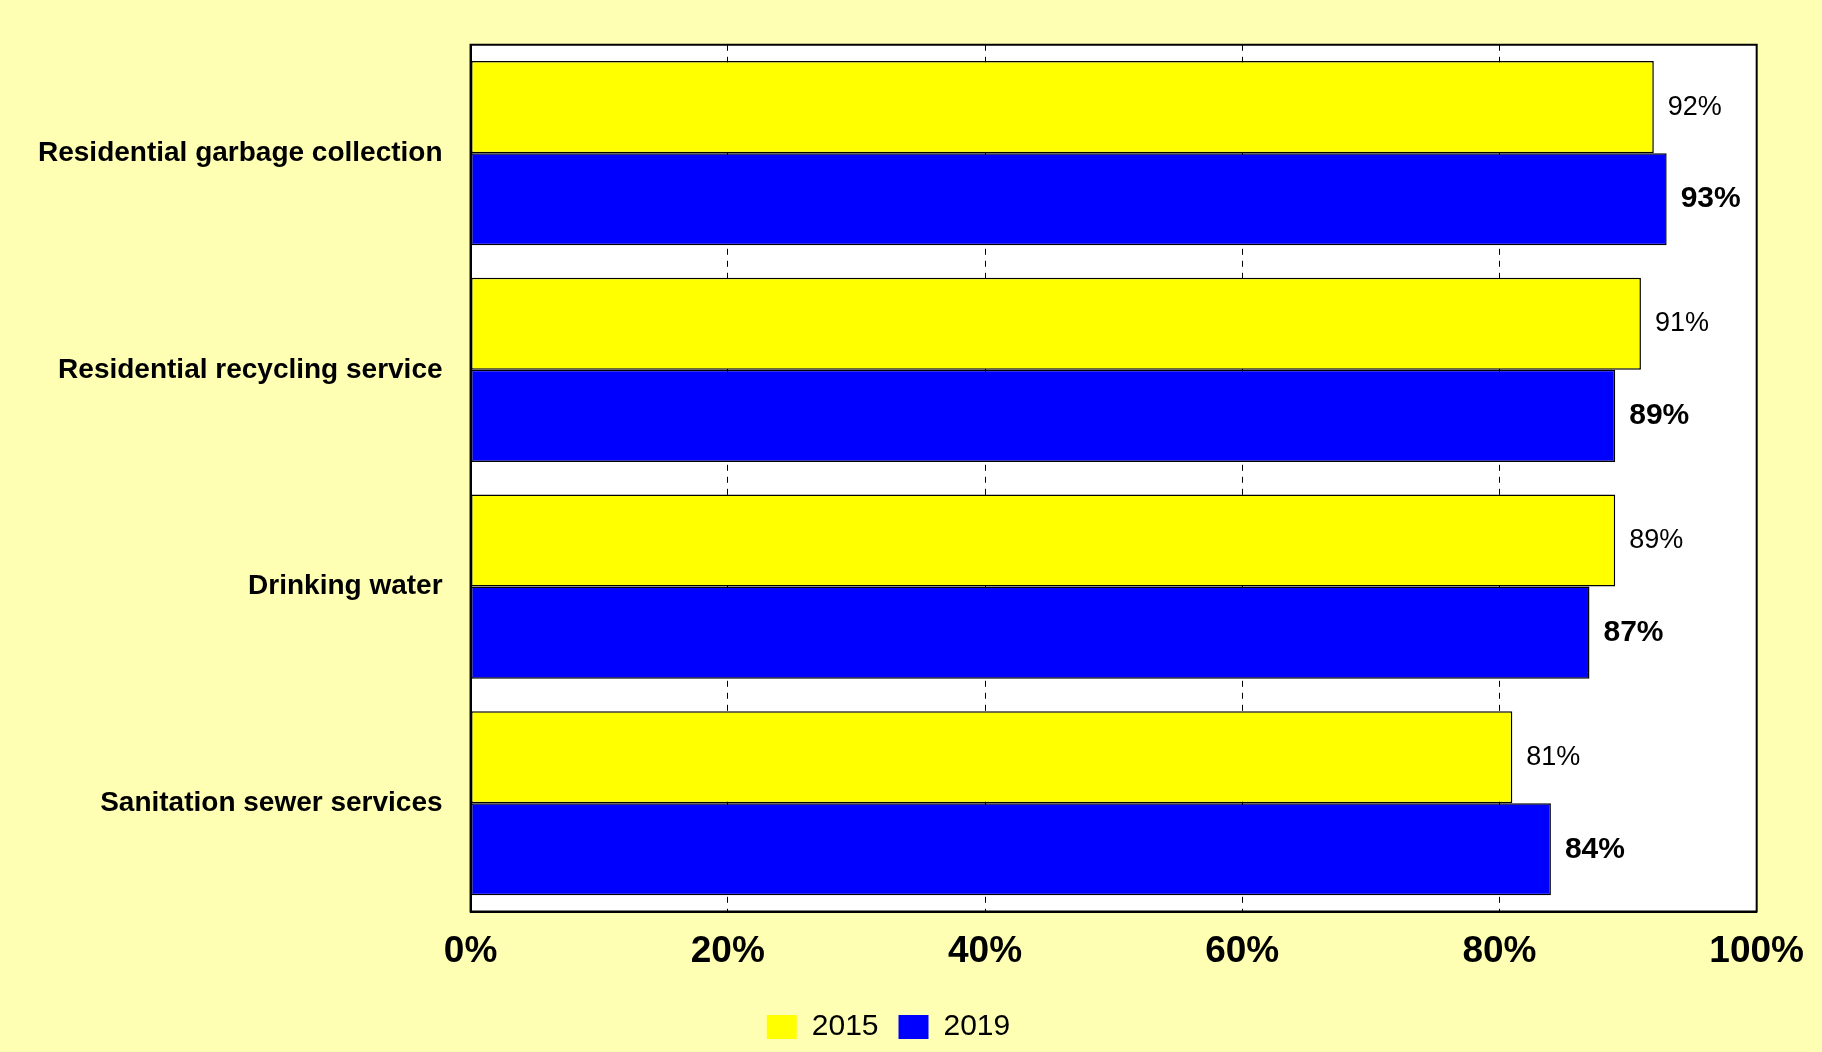 This screenshot has width=1822, height=1052. Describe the element at coordinates (1499, 949) in the screenshot. I see `x-tick-label: 80%` at that location.